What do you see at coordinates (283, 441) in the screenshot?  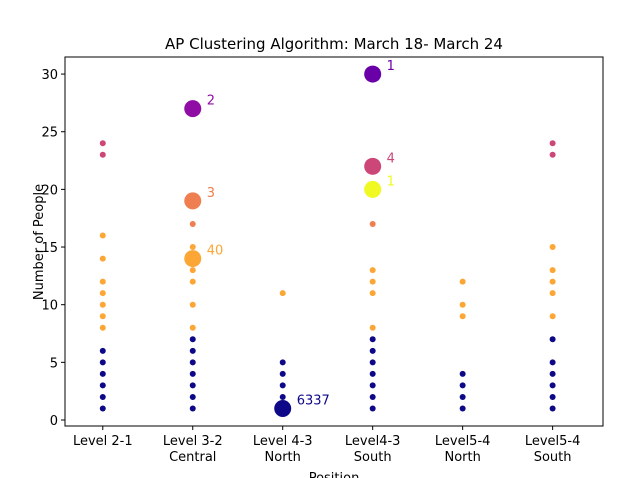 I see `x-tick-label-line: Level 4-3` at bounding box center [283, 441].